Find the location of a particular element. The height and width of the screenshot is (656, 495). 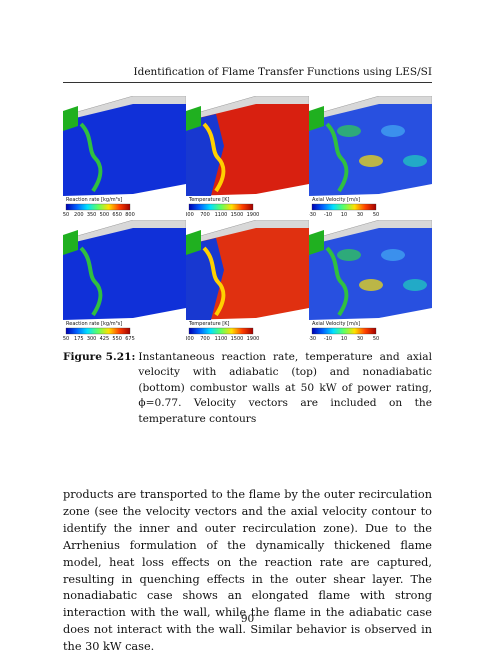

colorbar-tick-label: 425 is located at coordinates (105, 339).